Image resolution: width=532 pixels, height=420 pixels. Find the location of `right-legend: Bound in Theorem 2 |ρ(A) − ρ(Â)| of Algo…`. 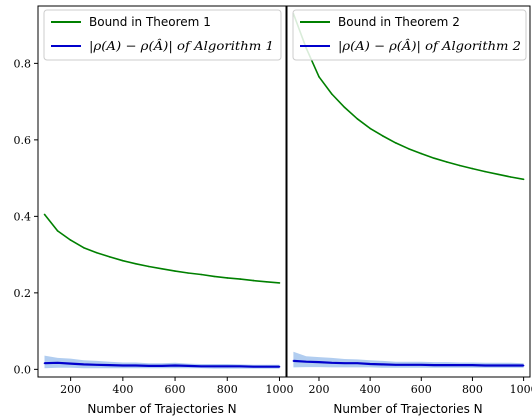

right-legend: Bound in Theorem 2 |ρ(A) − ρ(Â)| of Algo… is located at coordinates (409, 35).